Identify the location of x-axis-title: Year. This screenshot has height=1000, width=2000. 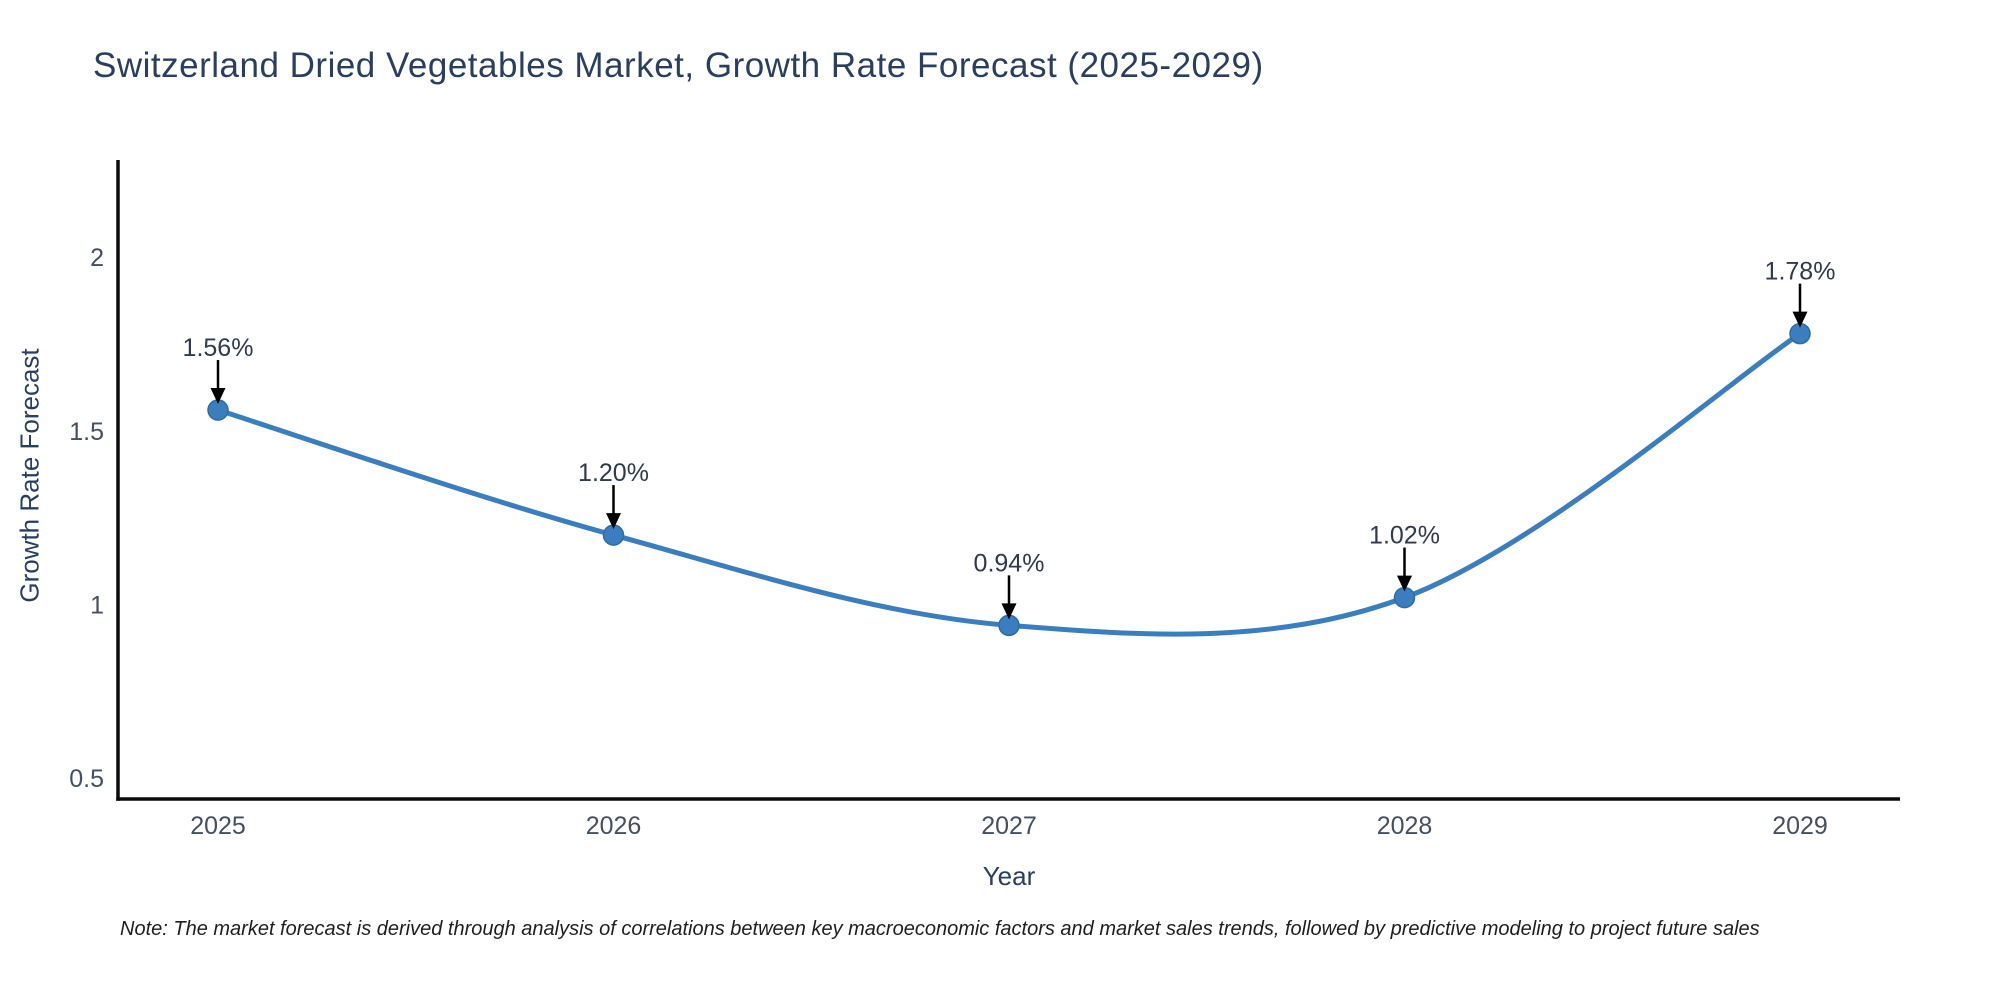
(1009, 876).